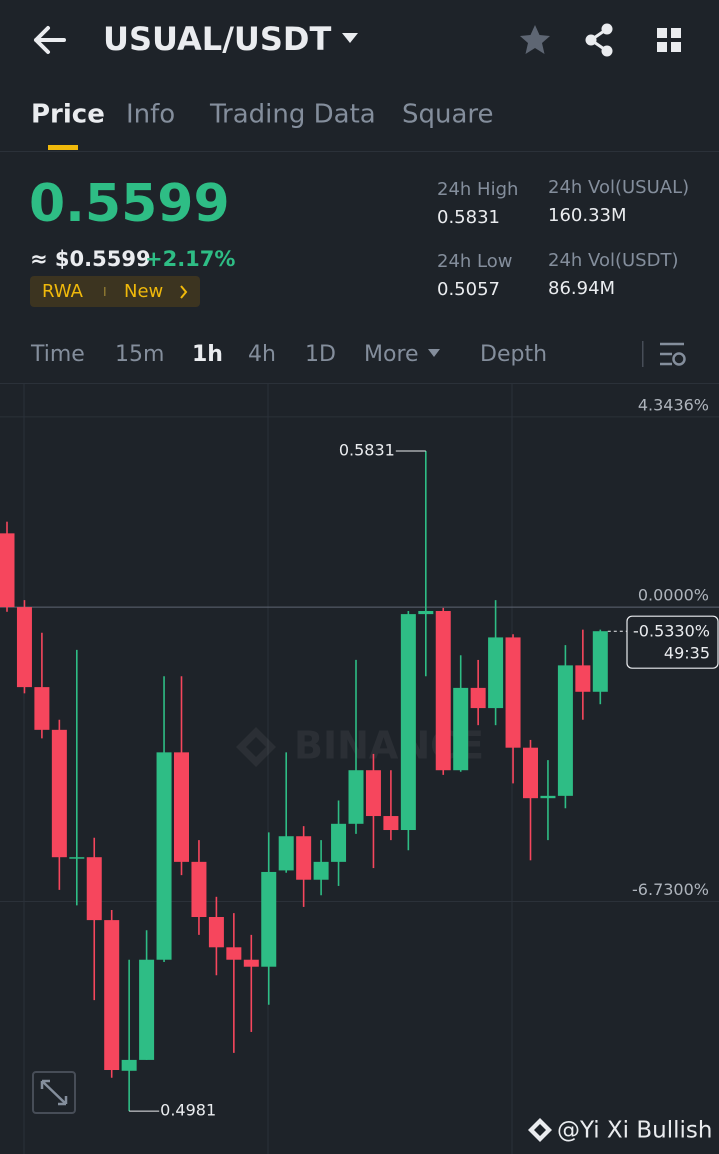 This screenshot has width=719, height=1154. Describe the element at coordinates (320, 354) in the screenshot. I see `interval: 1D` at that location.